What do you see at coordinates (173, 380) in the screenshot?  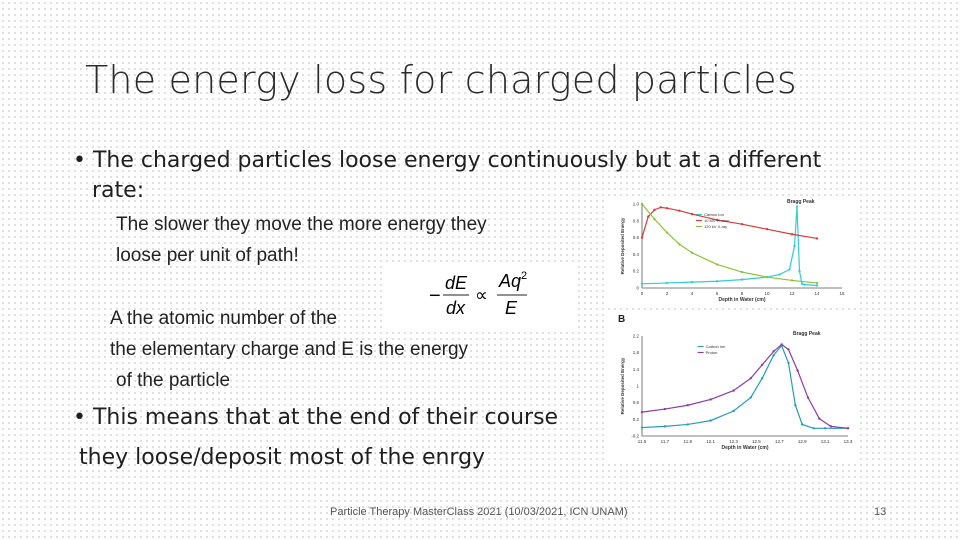 I see `sub-text-2-line3: of the particle` at bounding box center [173, 380].